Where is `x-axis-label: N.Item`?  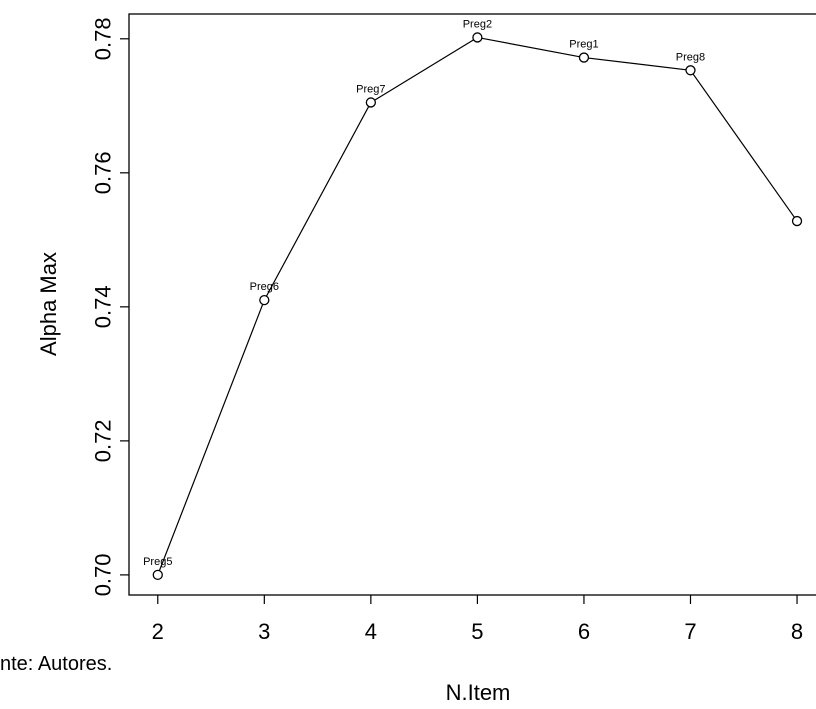 x-axis-label: N.Item is located at coordinates (478, 692).